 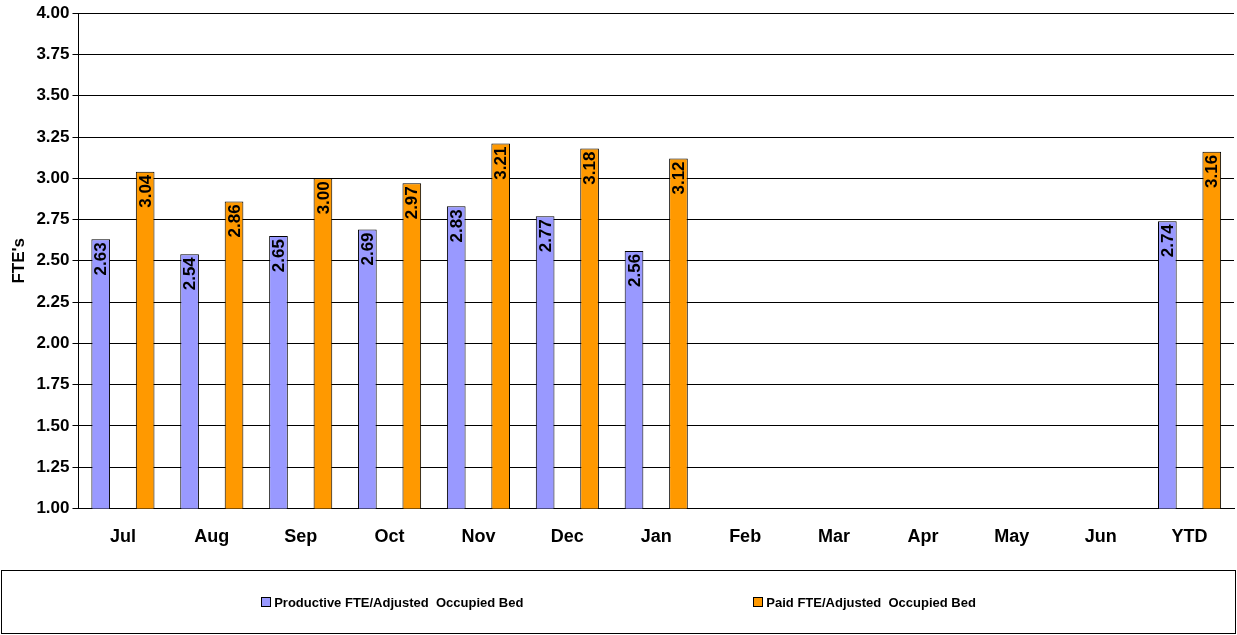 I want to click on data-label: 3.12, so click(x=679, y=178).